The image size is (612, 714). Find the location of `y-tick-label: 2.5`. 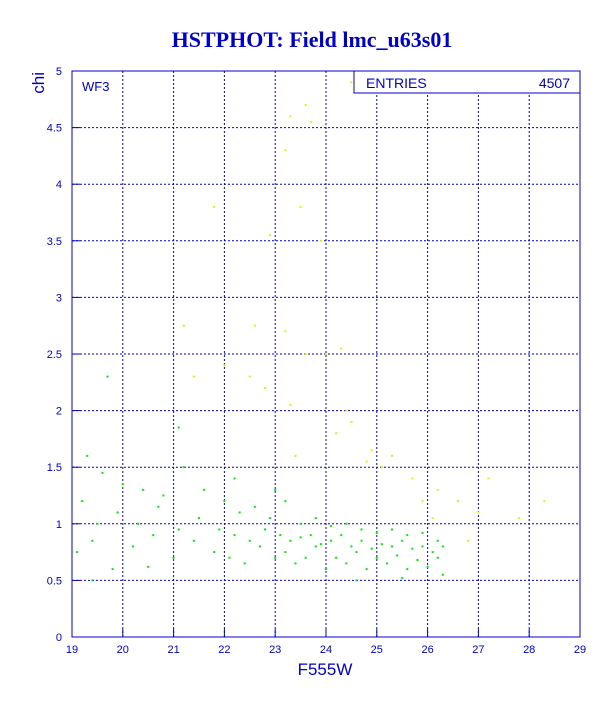

y-tick-label: 2.5 is located at coordinates (54, 355).